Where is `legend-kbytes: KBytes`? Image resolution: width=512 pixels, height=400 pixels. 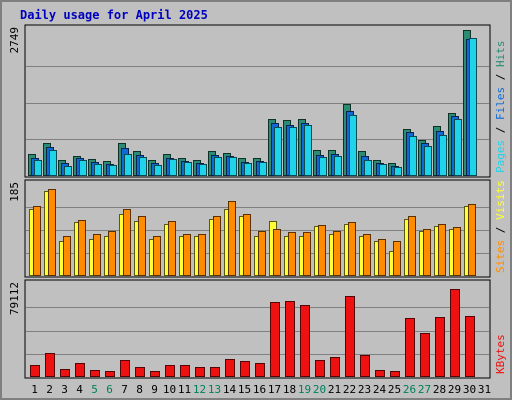 legend-kbytes: KBytes is located at coordinates (500, 354).